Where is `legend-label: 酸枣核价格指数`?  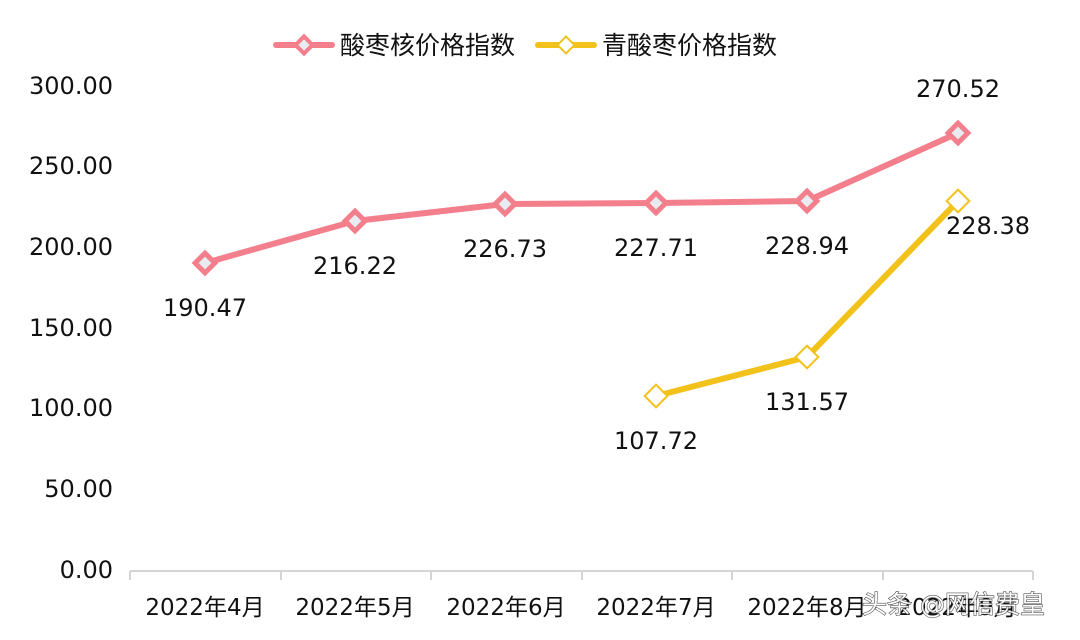
legend-label: 酸枣核价格指数 is located at coordinates (427, 45).